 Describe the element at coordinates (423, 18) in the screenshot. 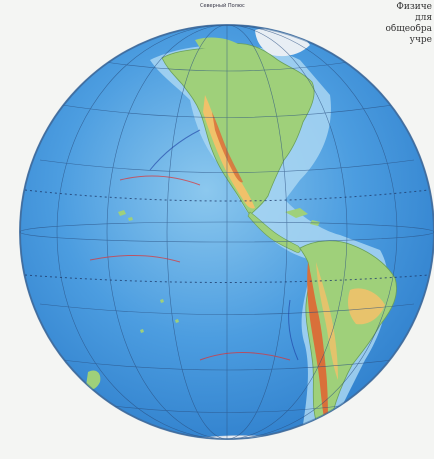

I see `caption-line: для` at that location.